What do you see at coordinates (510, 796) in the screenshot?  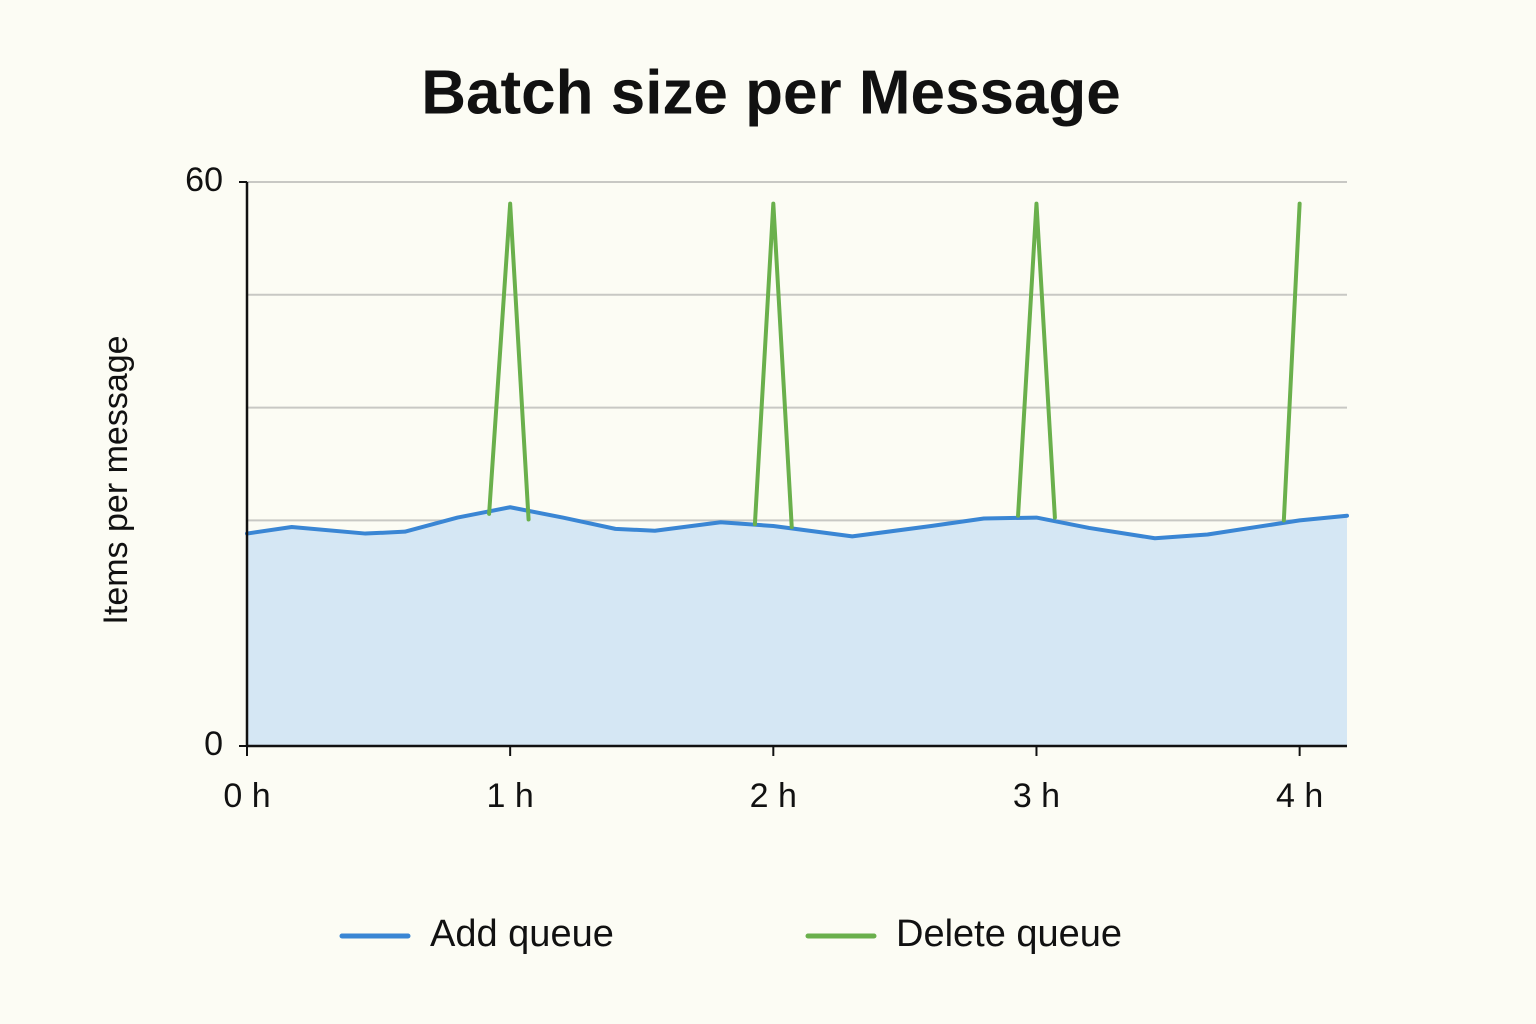 I see `x-tick-label: 1 h` at bounding box center [510, 796].